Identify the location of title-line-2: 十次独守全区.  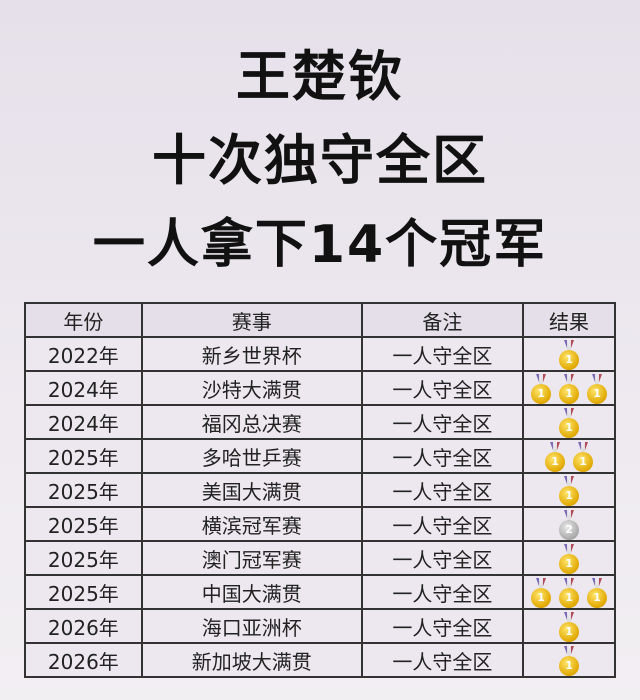
(320, 160).